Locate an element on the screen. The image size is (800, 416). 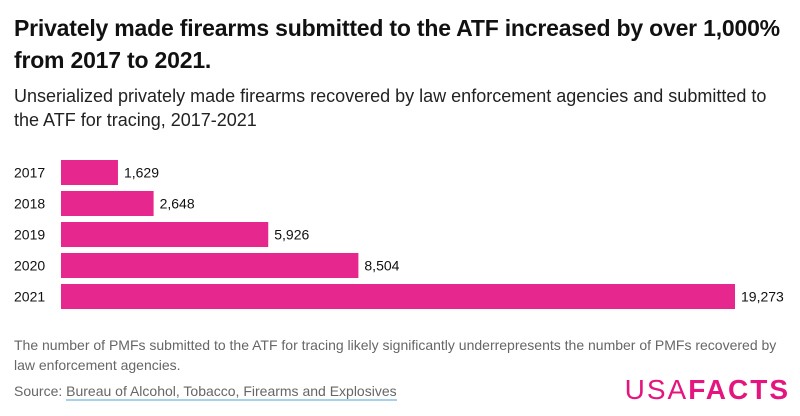
data-label: 5,926 is located at coordinates (291, 235).